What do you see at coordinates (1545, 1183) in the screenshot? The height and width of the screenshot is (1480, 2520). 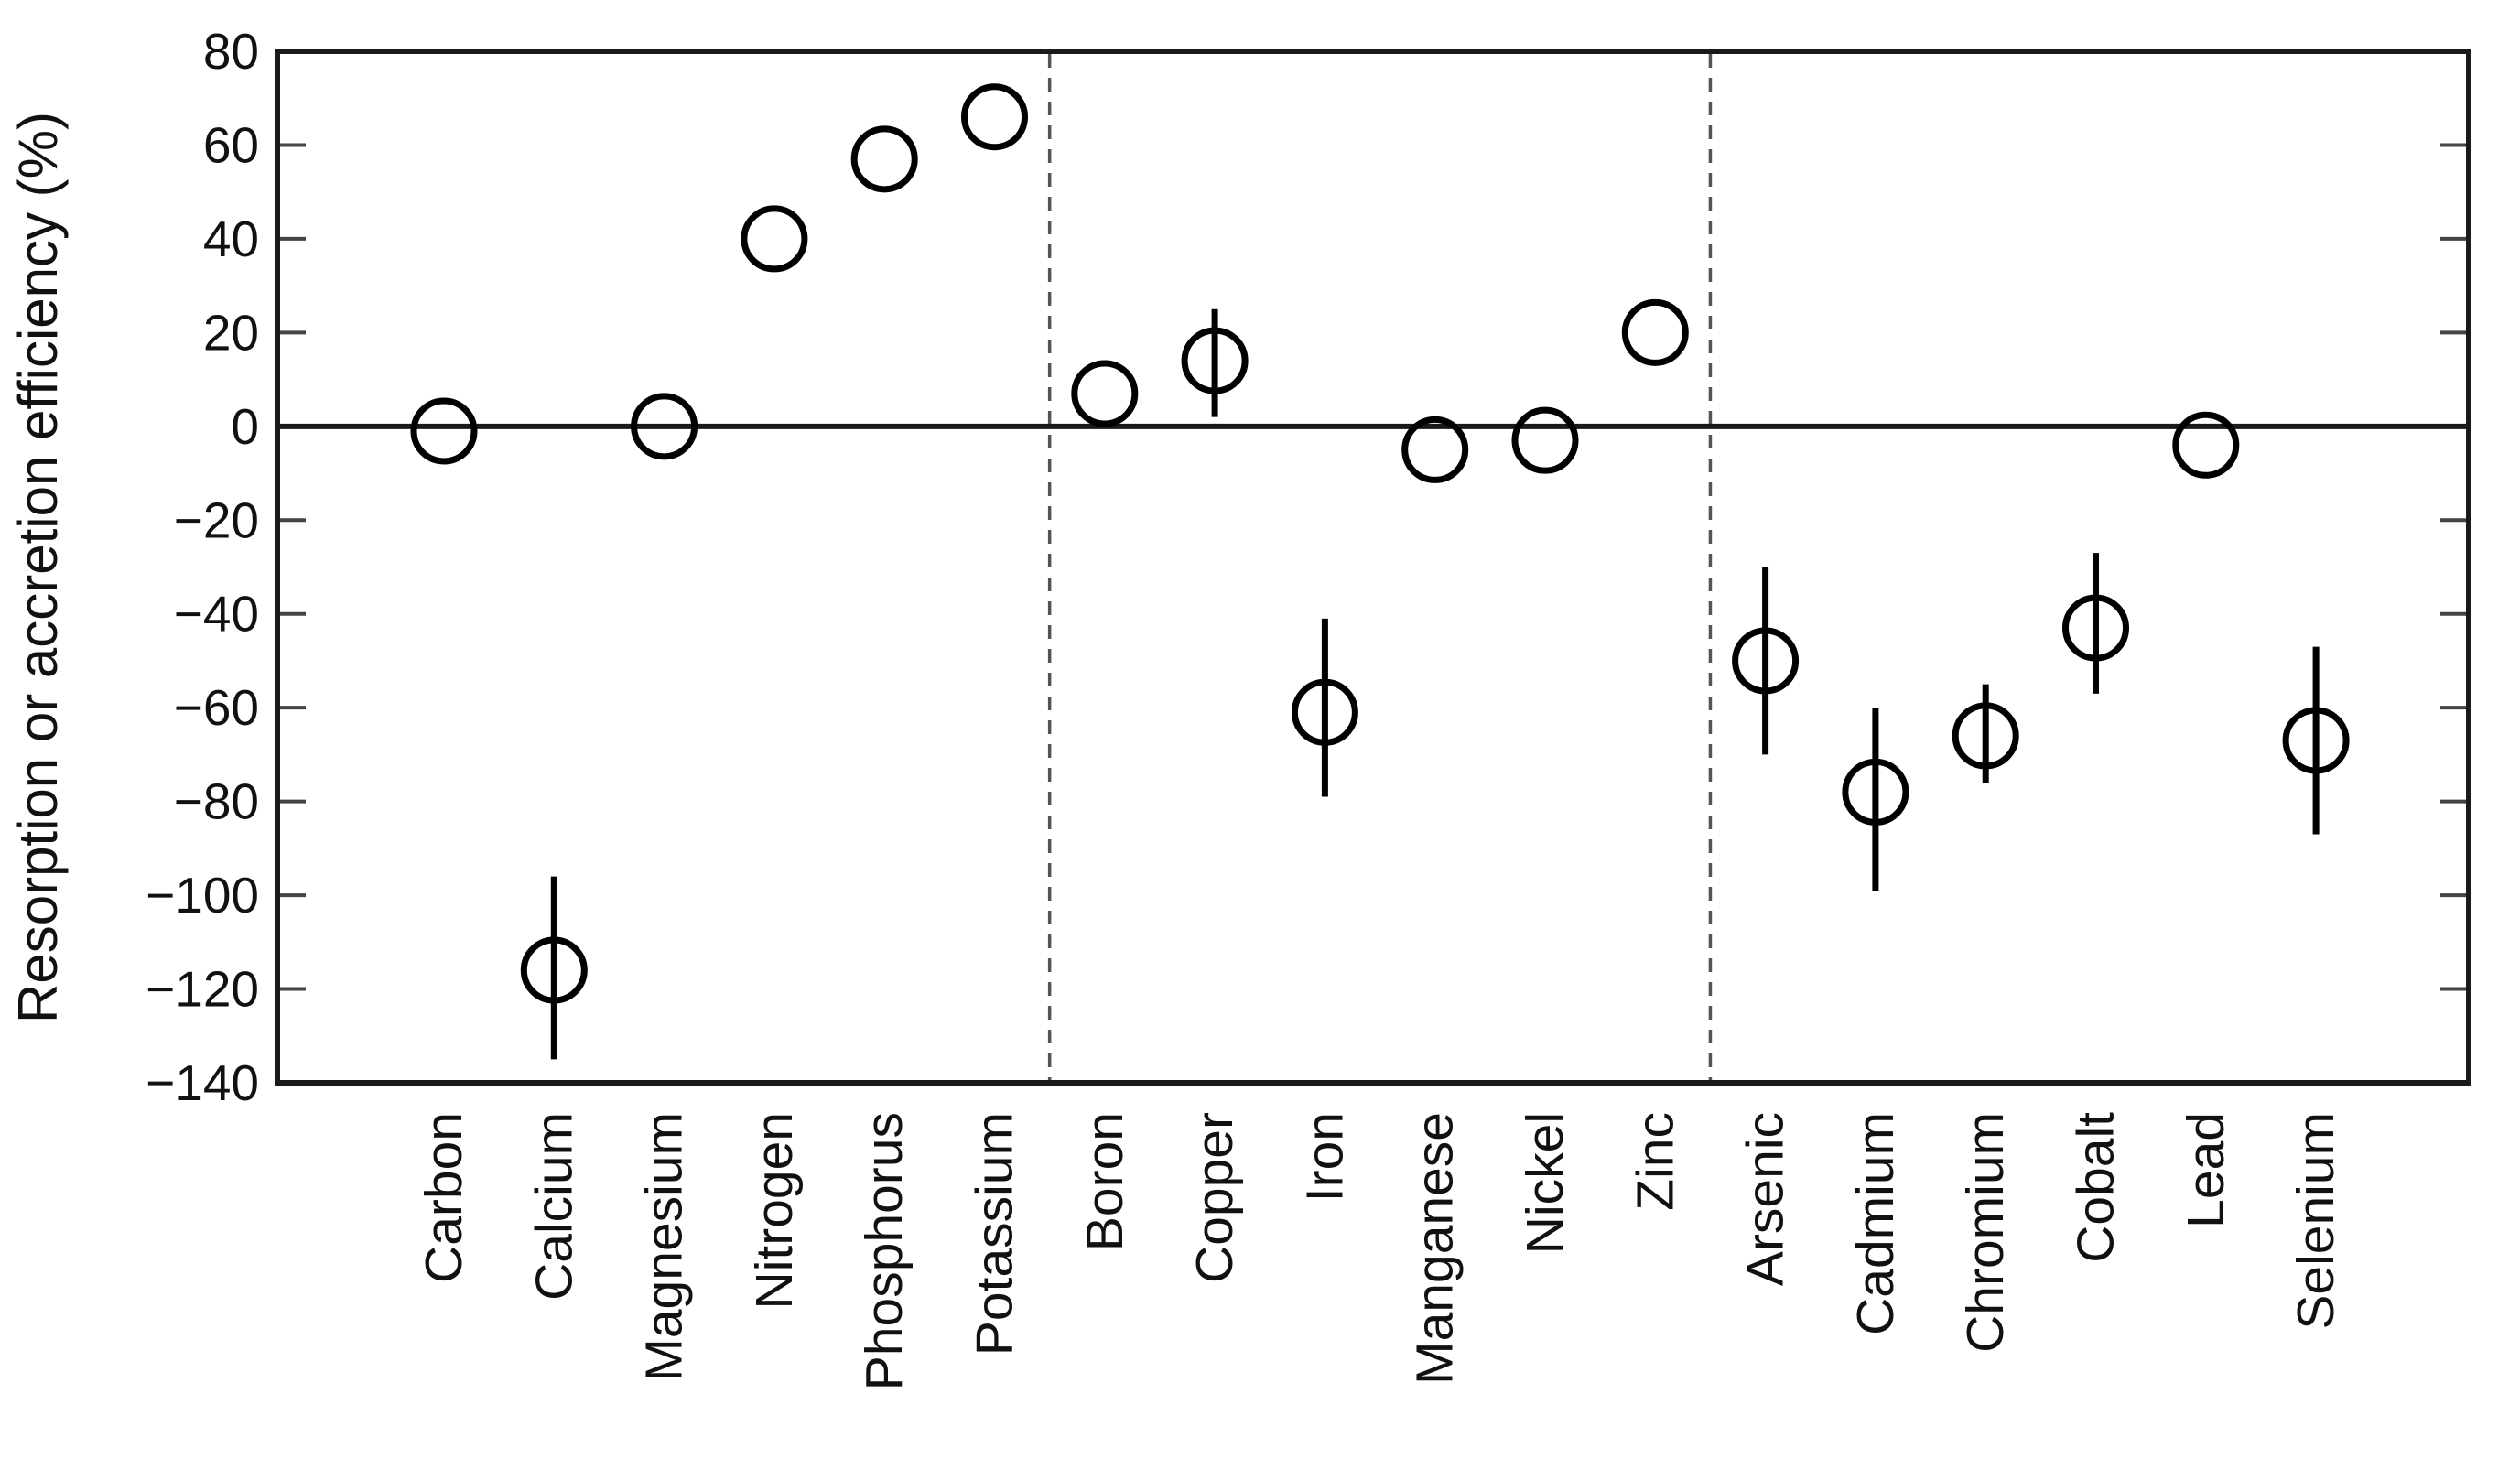 I see `x-category-label: Nickel` at bounding box center [1545, 1183].